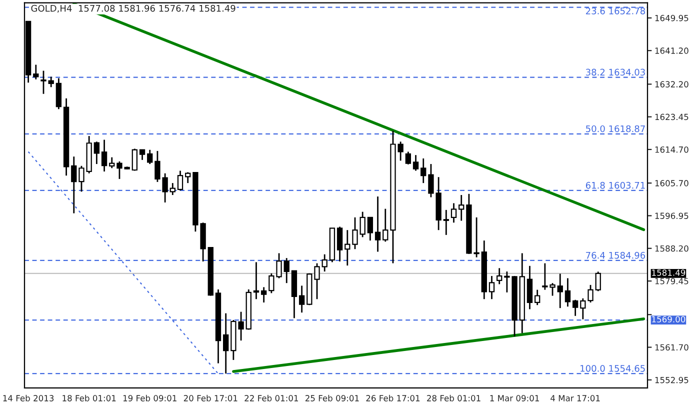  What do you see at coordinates (671, 380) in the screenshot?
I see `y-tick-label: 1552.95` at bounding box center [671, 380].